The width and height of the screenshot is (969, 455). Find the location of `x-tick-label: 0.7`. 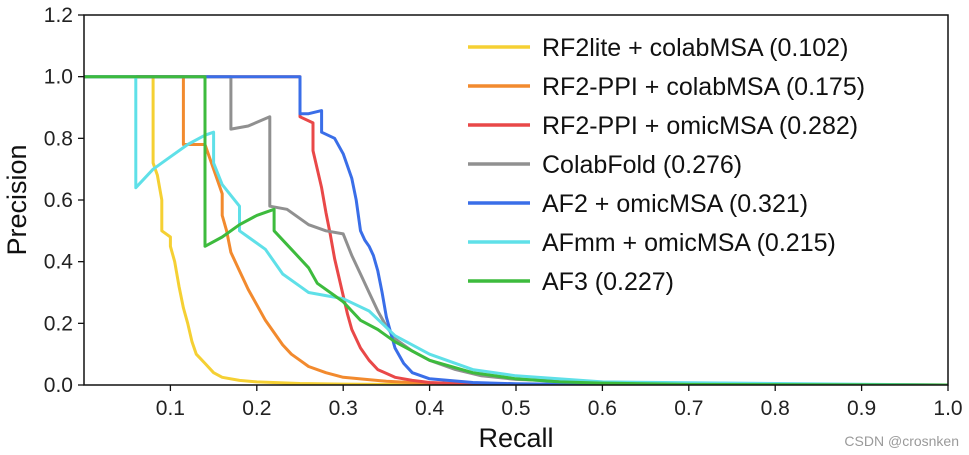

x-tick-label: 0.7 is located at coordinates (688, 408).